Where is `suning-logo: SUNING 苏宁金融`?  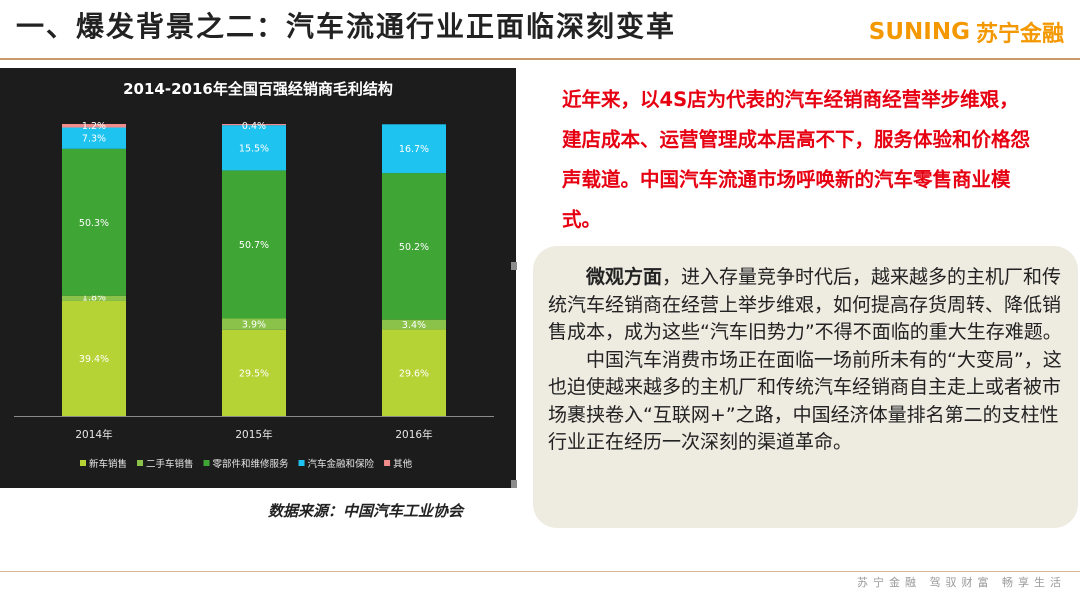 suning-logo: SUNING 苏宁金融 is located at coordinates (966, 32).